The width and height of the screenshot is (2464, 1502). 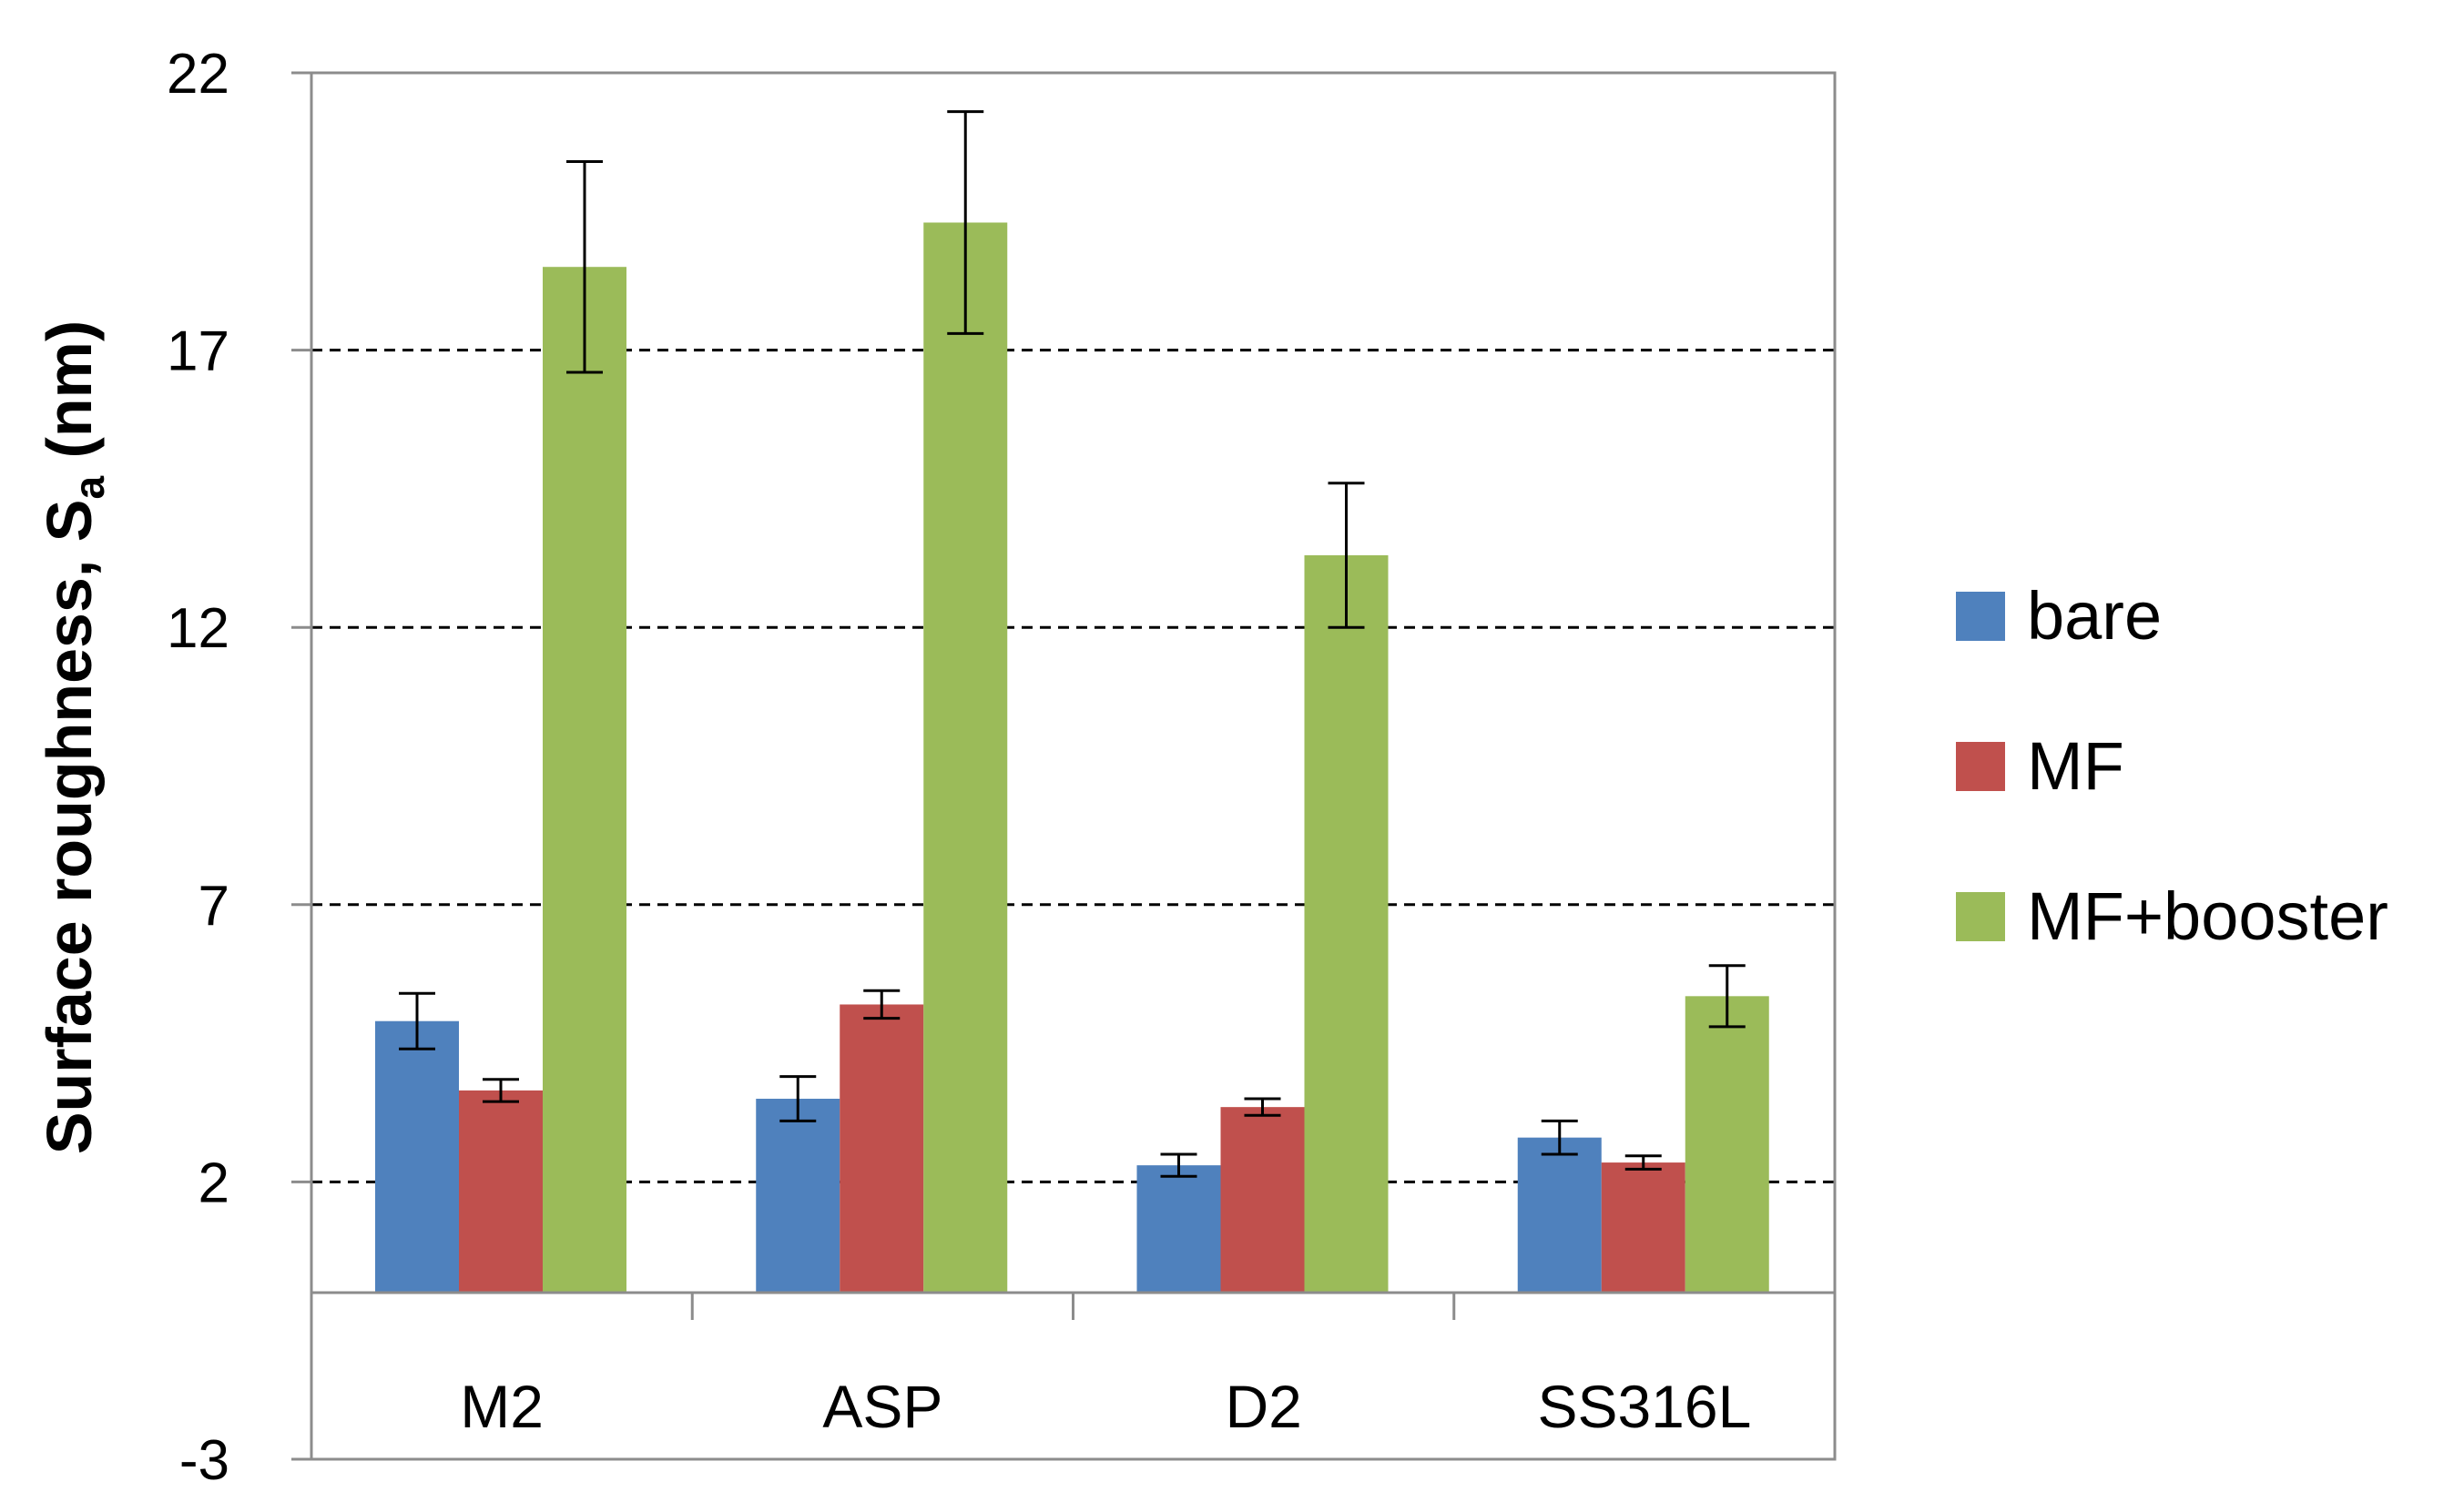 What do you see at coordinates (1346, 924) in the screenshot?
I see `bar-mf-booster-d2` at bounding box center [1346, 924].